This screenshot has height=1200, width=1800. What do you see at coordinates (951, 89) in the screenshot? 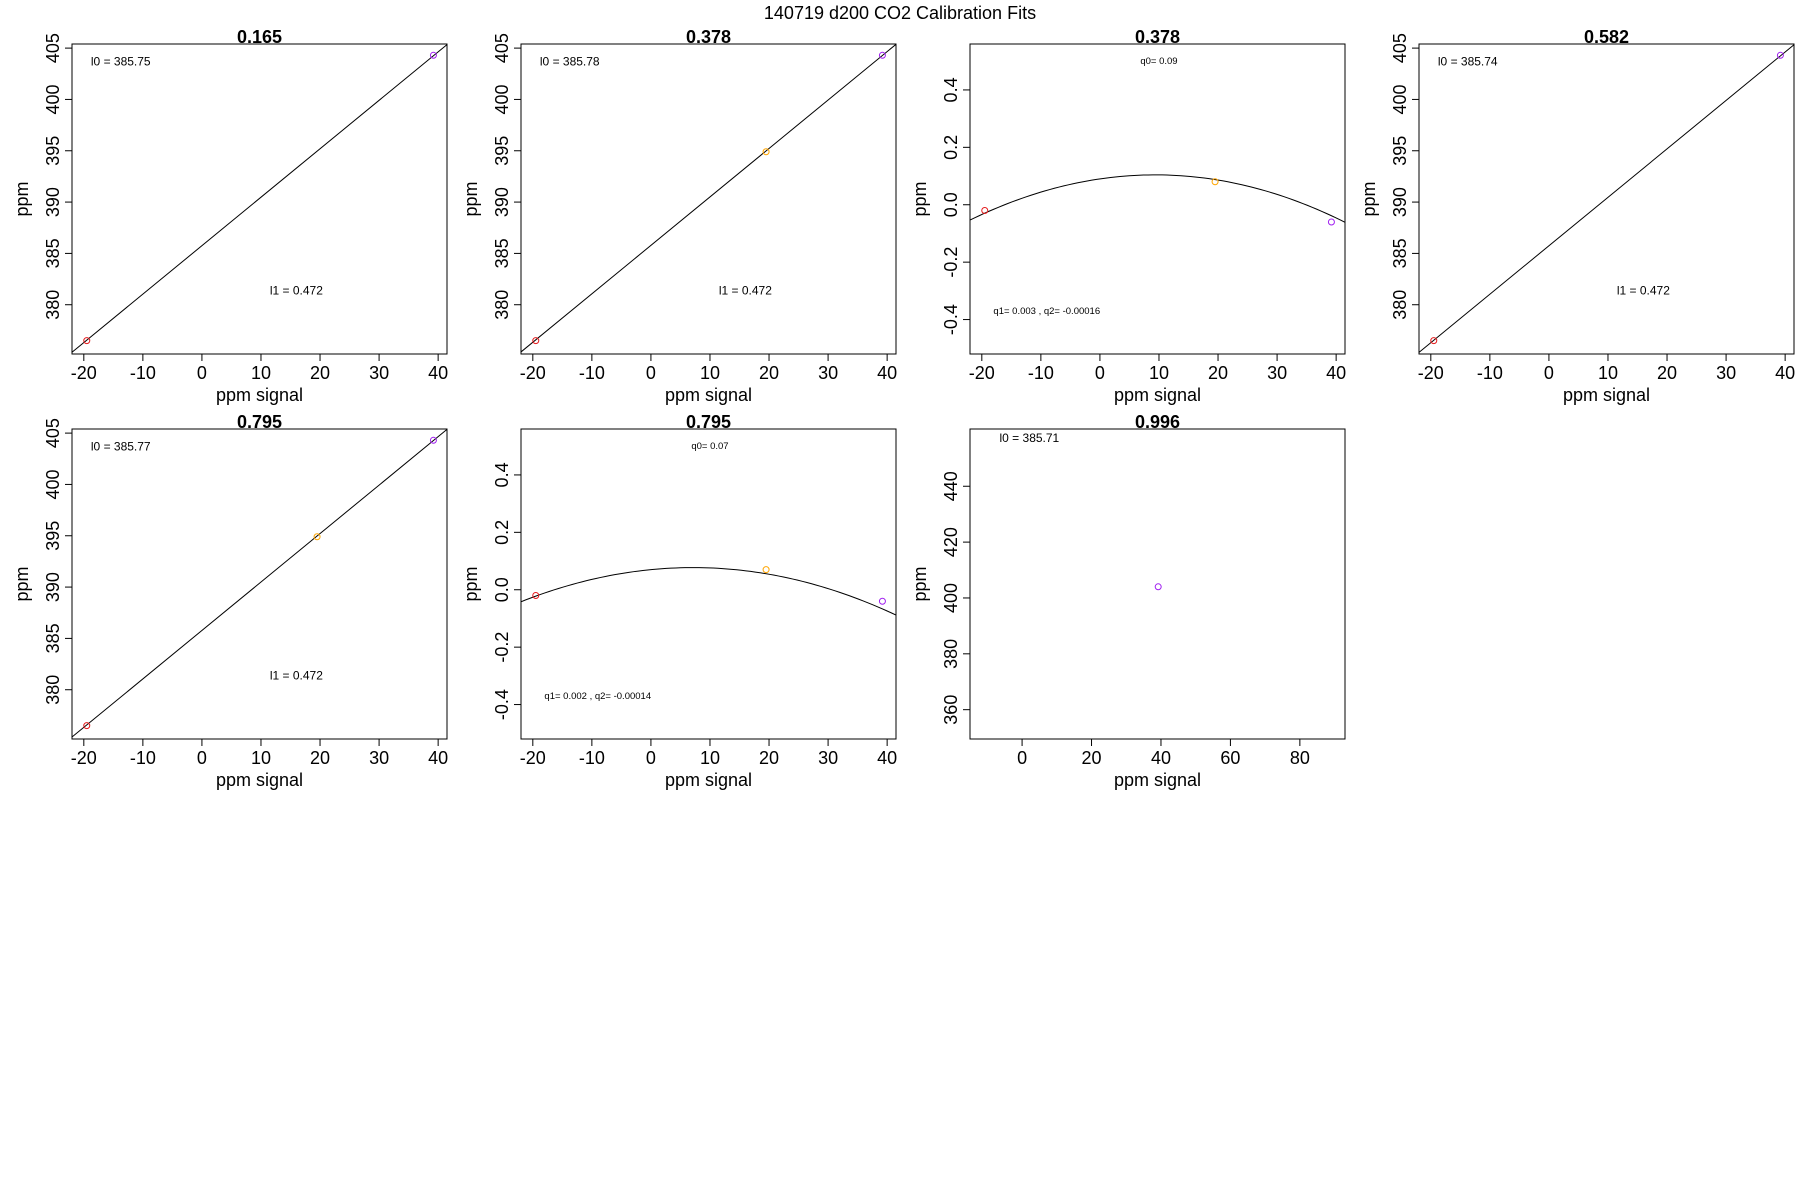
I see `y-tick-label: 0.4` at bounding box center [951, 89].